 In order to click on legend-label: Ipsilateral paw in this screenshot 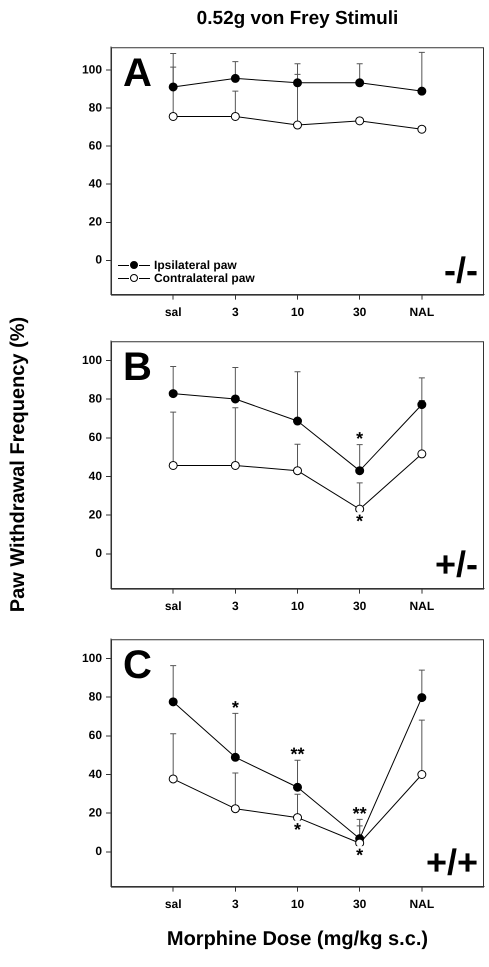, I will do `click(195, 265)`.